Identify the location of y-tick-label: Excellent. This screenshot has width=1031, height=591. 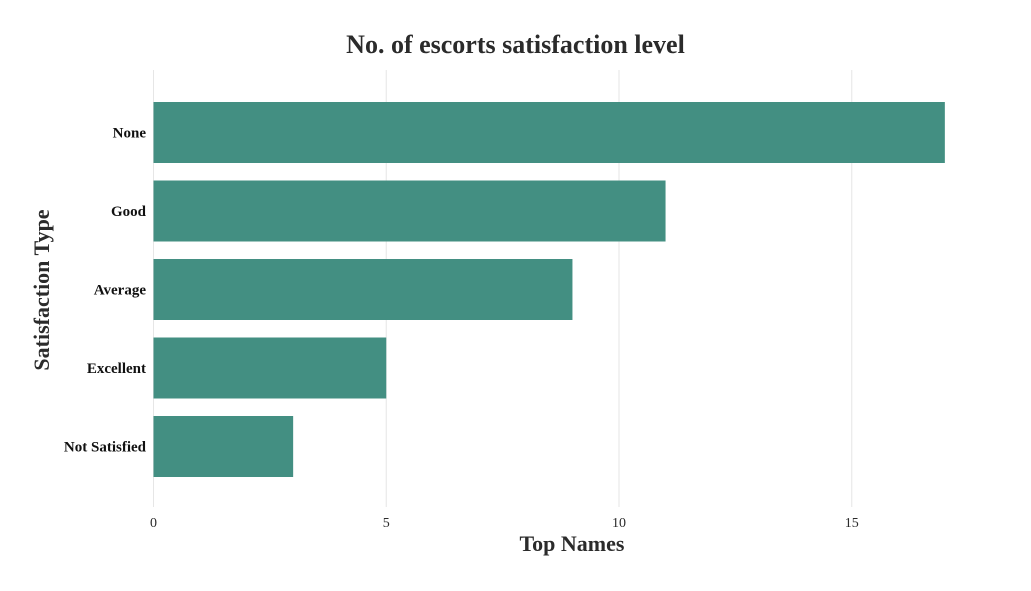
(116, 369).